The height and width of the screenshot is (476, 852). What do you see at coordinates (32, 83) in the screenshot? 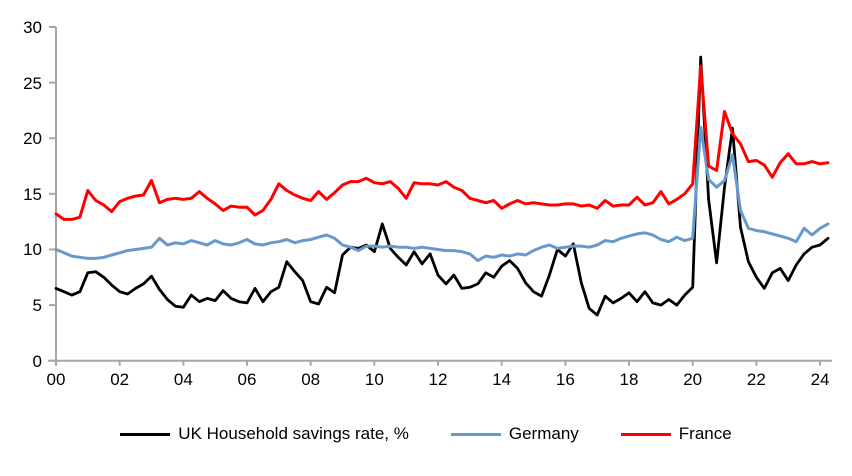
I see `y-axis-tick-label: 25` at bounding box center [32, 83].